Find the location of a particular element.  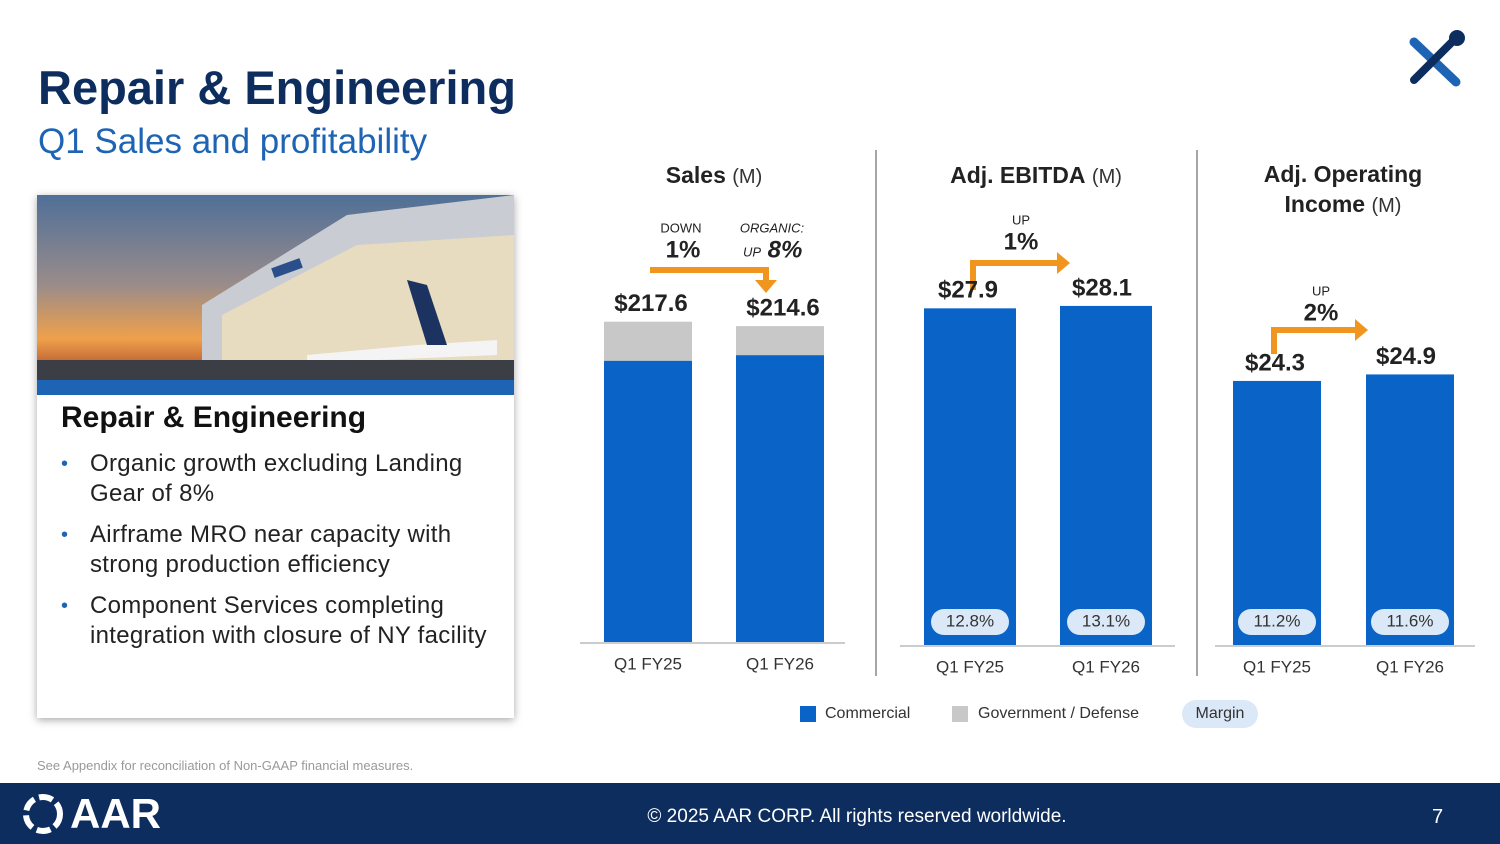

footer is located at coordinates (750, 813).